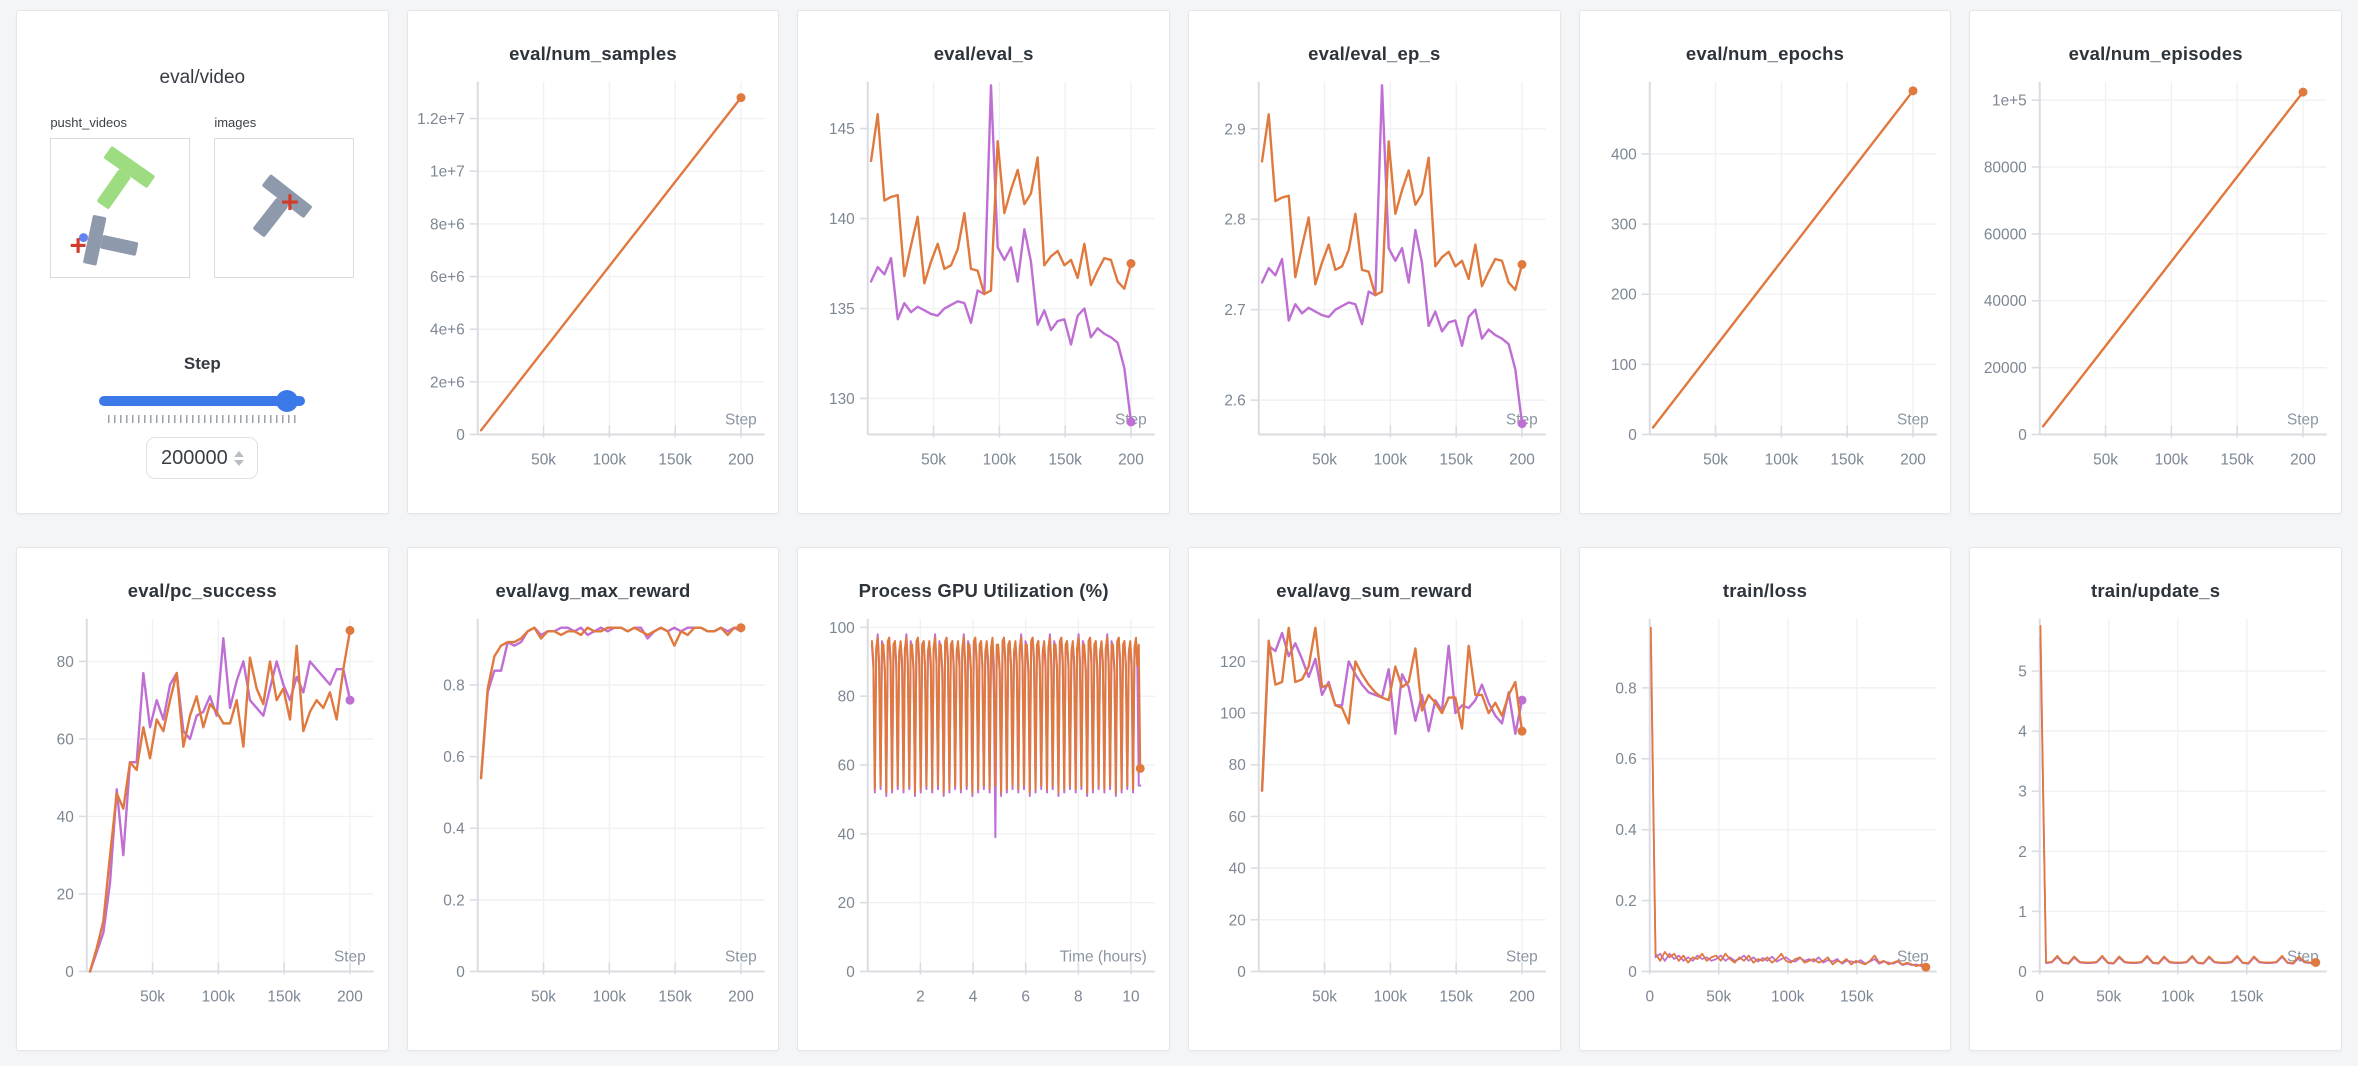  I want to click on pusht-goal-tee-icon, so click(126, 177).